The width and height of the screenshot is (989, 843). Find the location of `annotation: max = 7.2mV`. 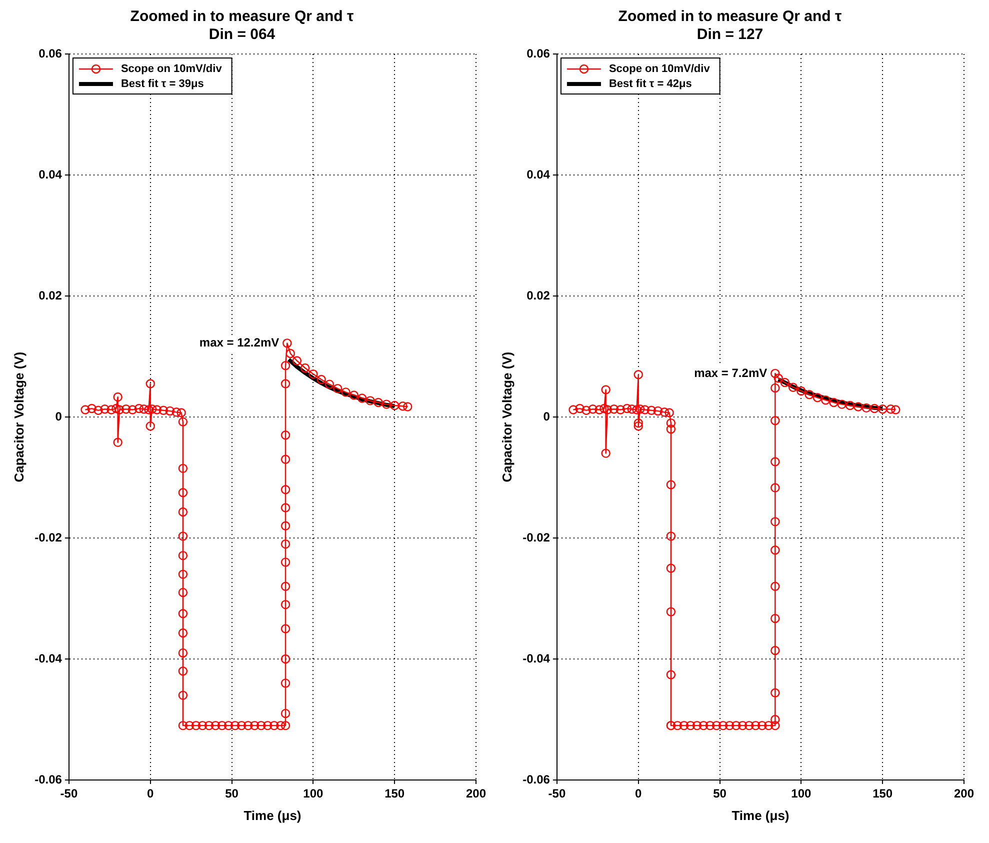

annotation: max = 7.2mV is located at coordinates (731, 373).